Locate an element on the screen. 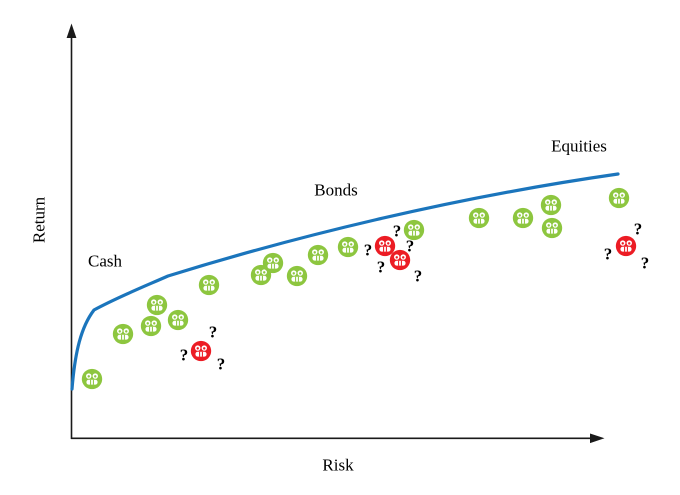 The width and height of the screenshot is (680, 495). x-axis-arrowhead-icon is located at coordinates (597, 438).